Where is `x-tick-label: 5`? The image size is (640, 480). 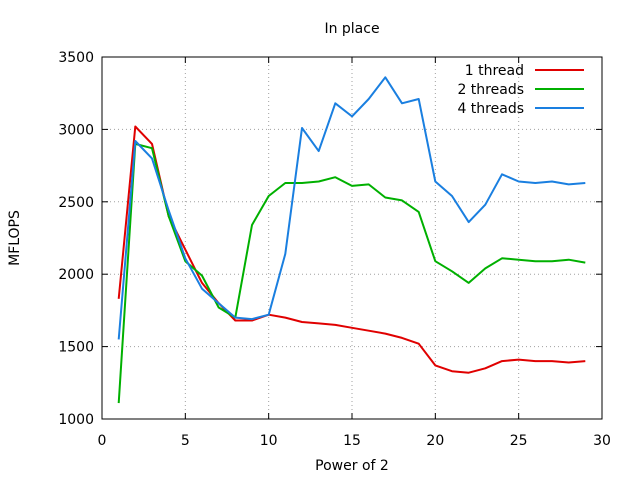 x-tick-label: 5 is located at coordinates (185, 441).